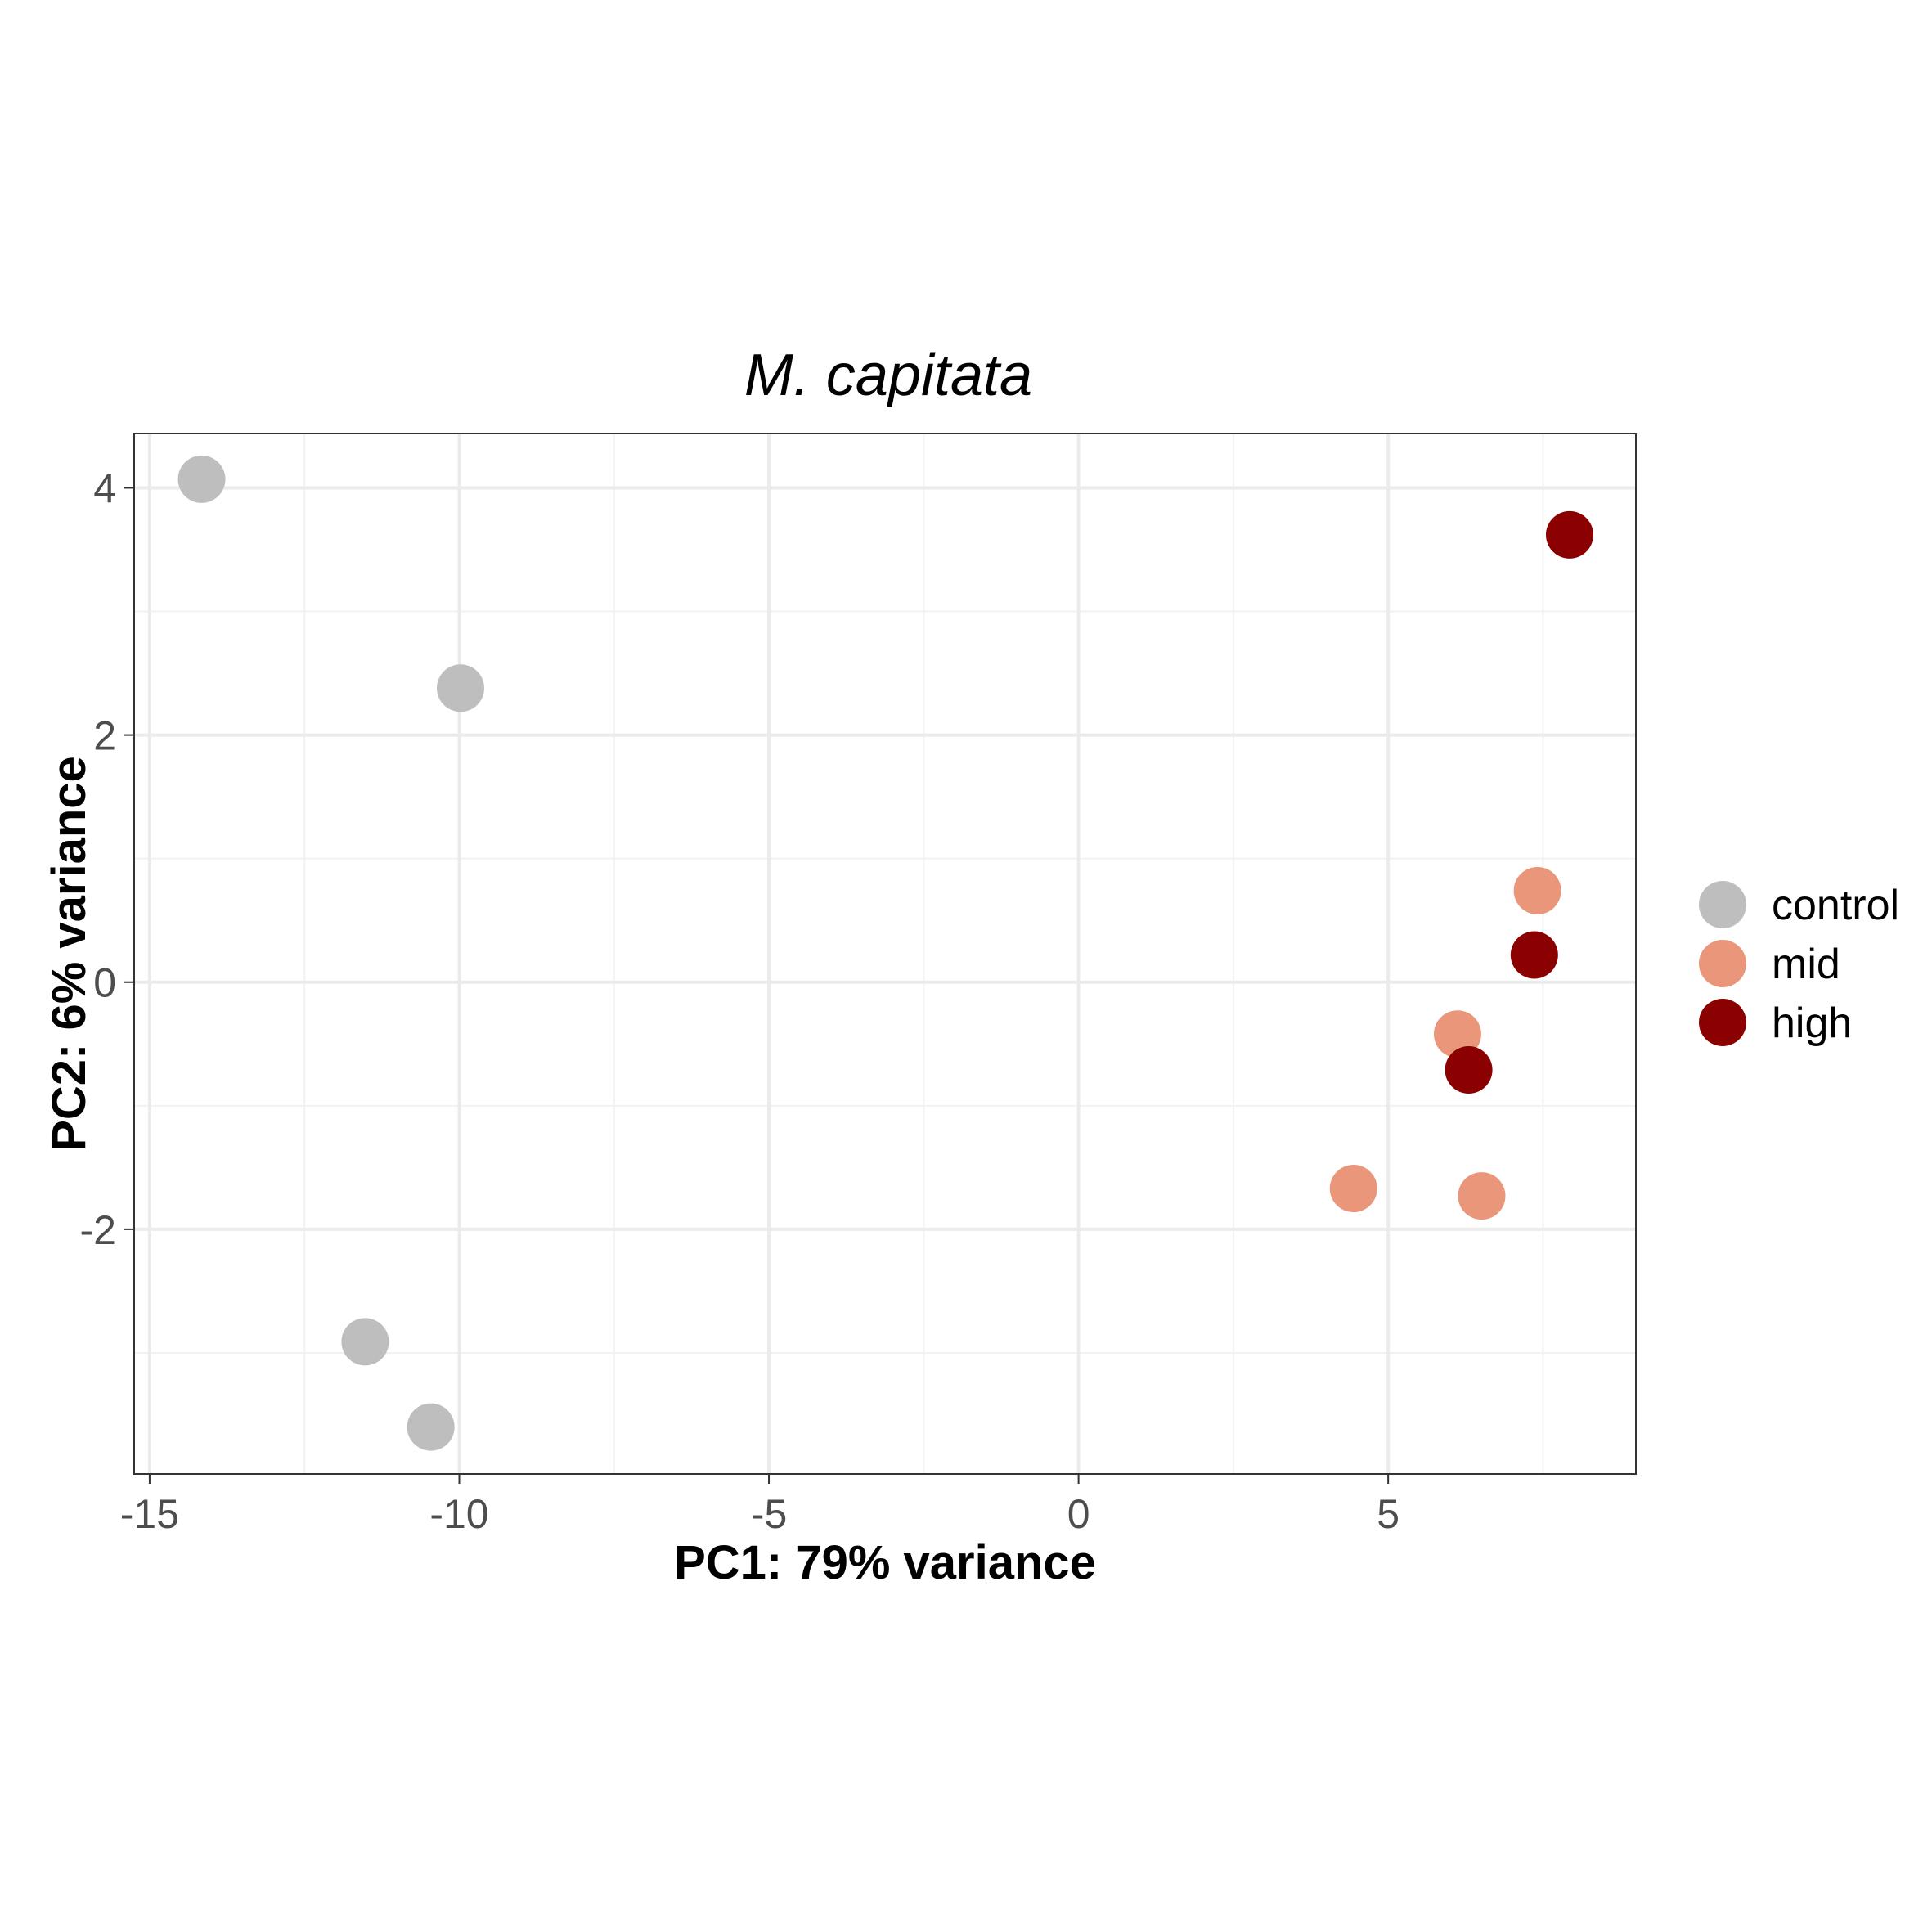  What do you see at coordinates (69, 954) in the screenshot?
I see `y-axis-title: PC2: 6% variance` at bounding box center [69, 954].